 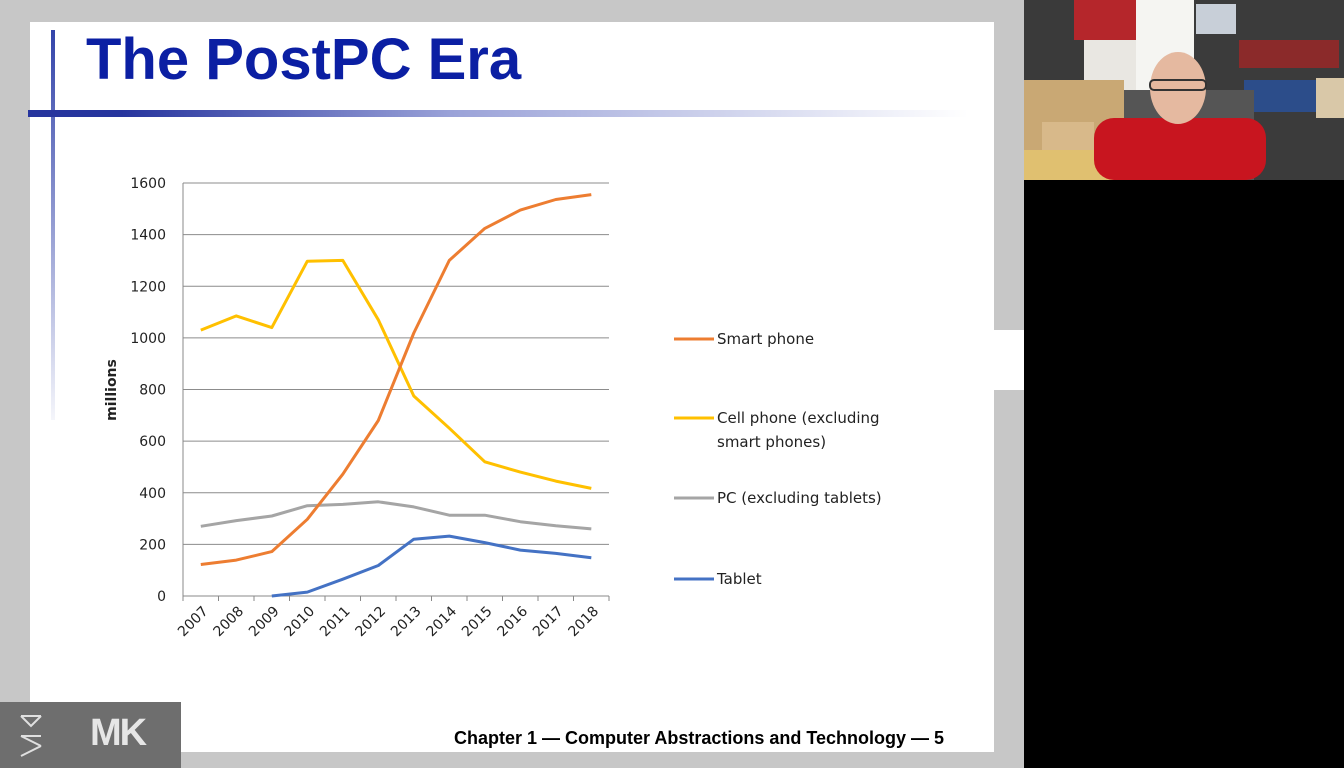 I want to click on legend-label: smart phones), so click(x=771, y=442).